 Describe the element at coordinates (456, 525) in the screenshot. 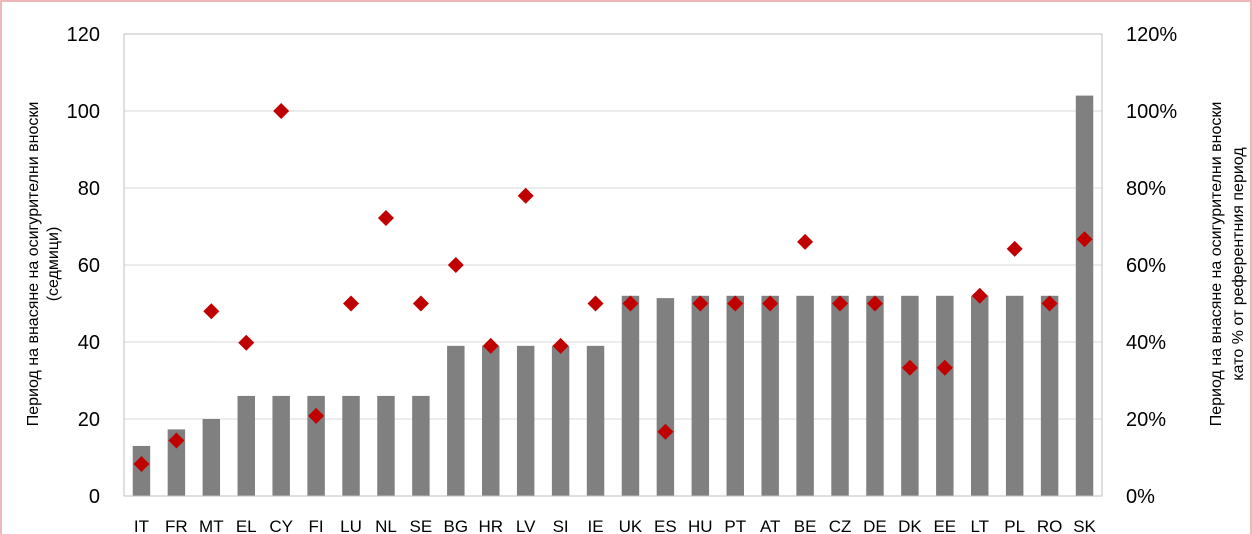

I see `category-label: BG` at that location.